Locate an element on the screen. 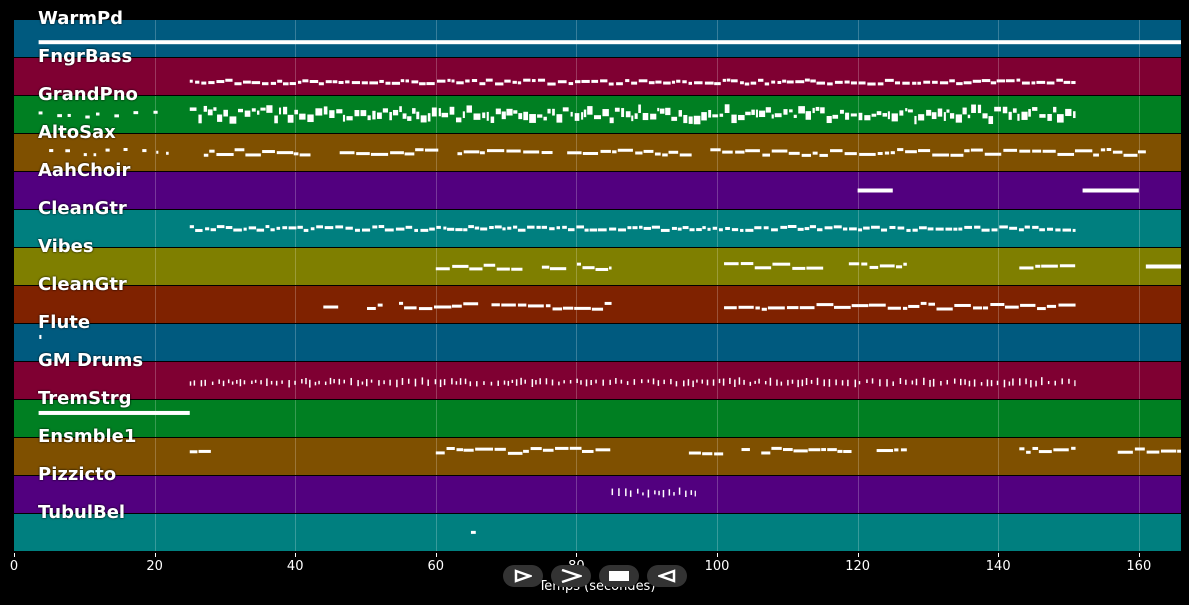 The image size is (1189, 605). forward-button is located at coordinates (571, 576).